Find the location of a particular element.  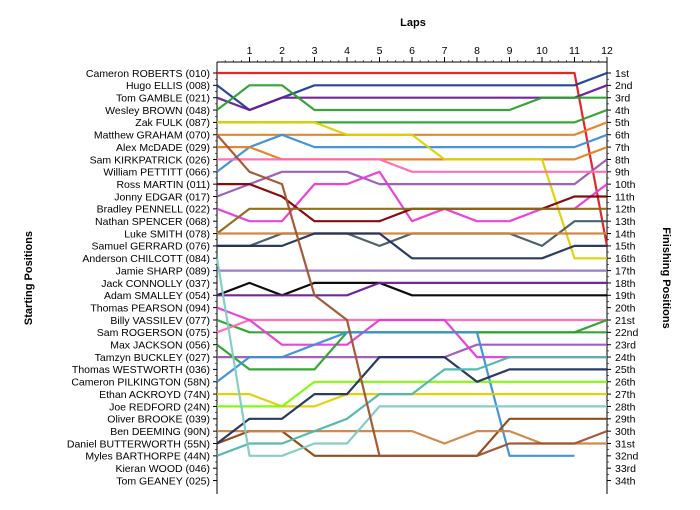

driver-label: Oliver BROOKE (039) is located at coordinates (158, 420).